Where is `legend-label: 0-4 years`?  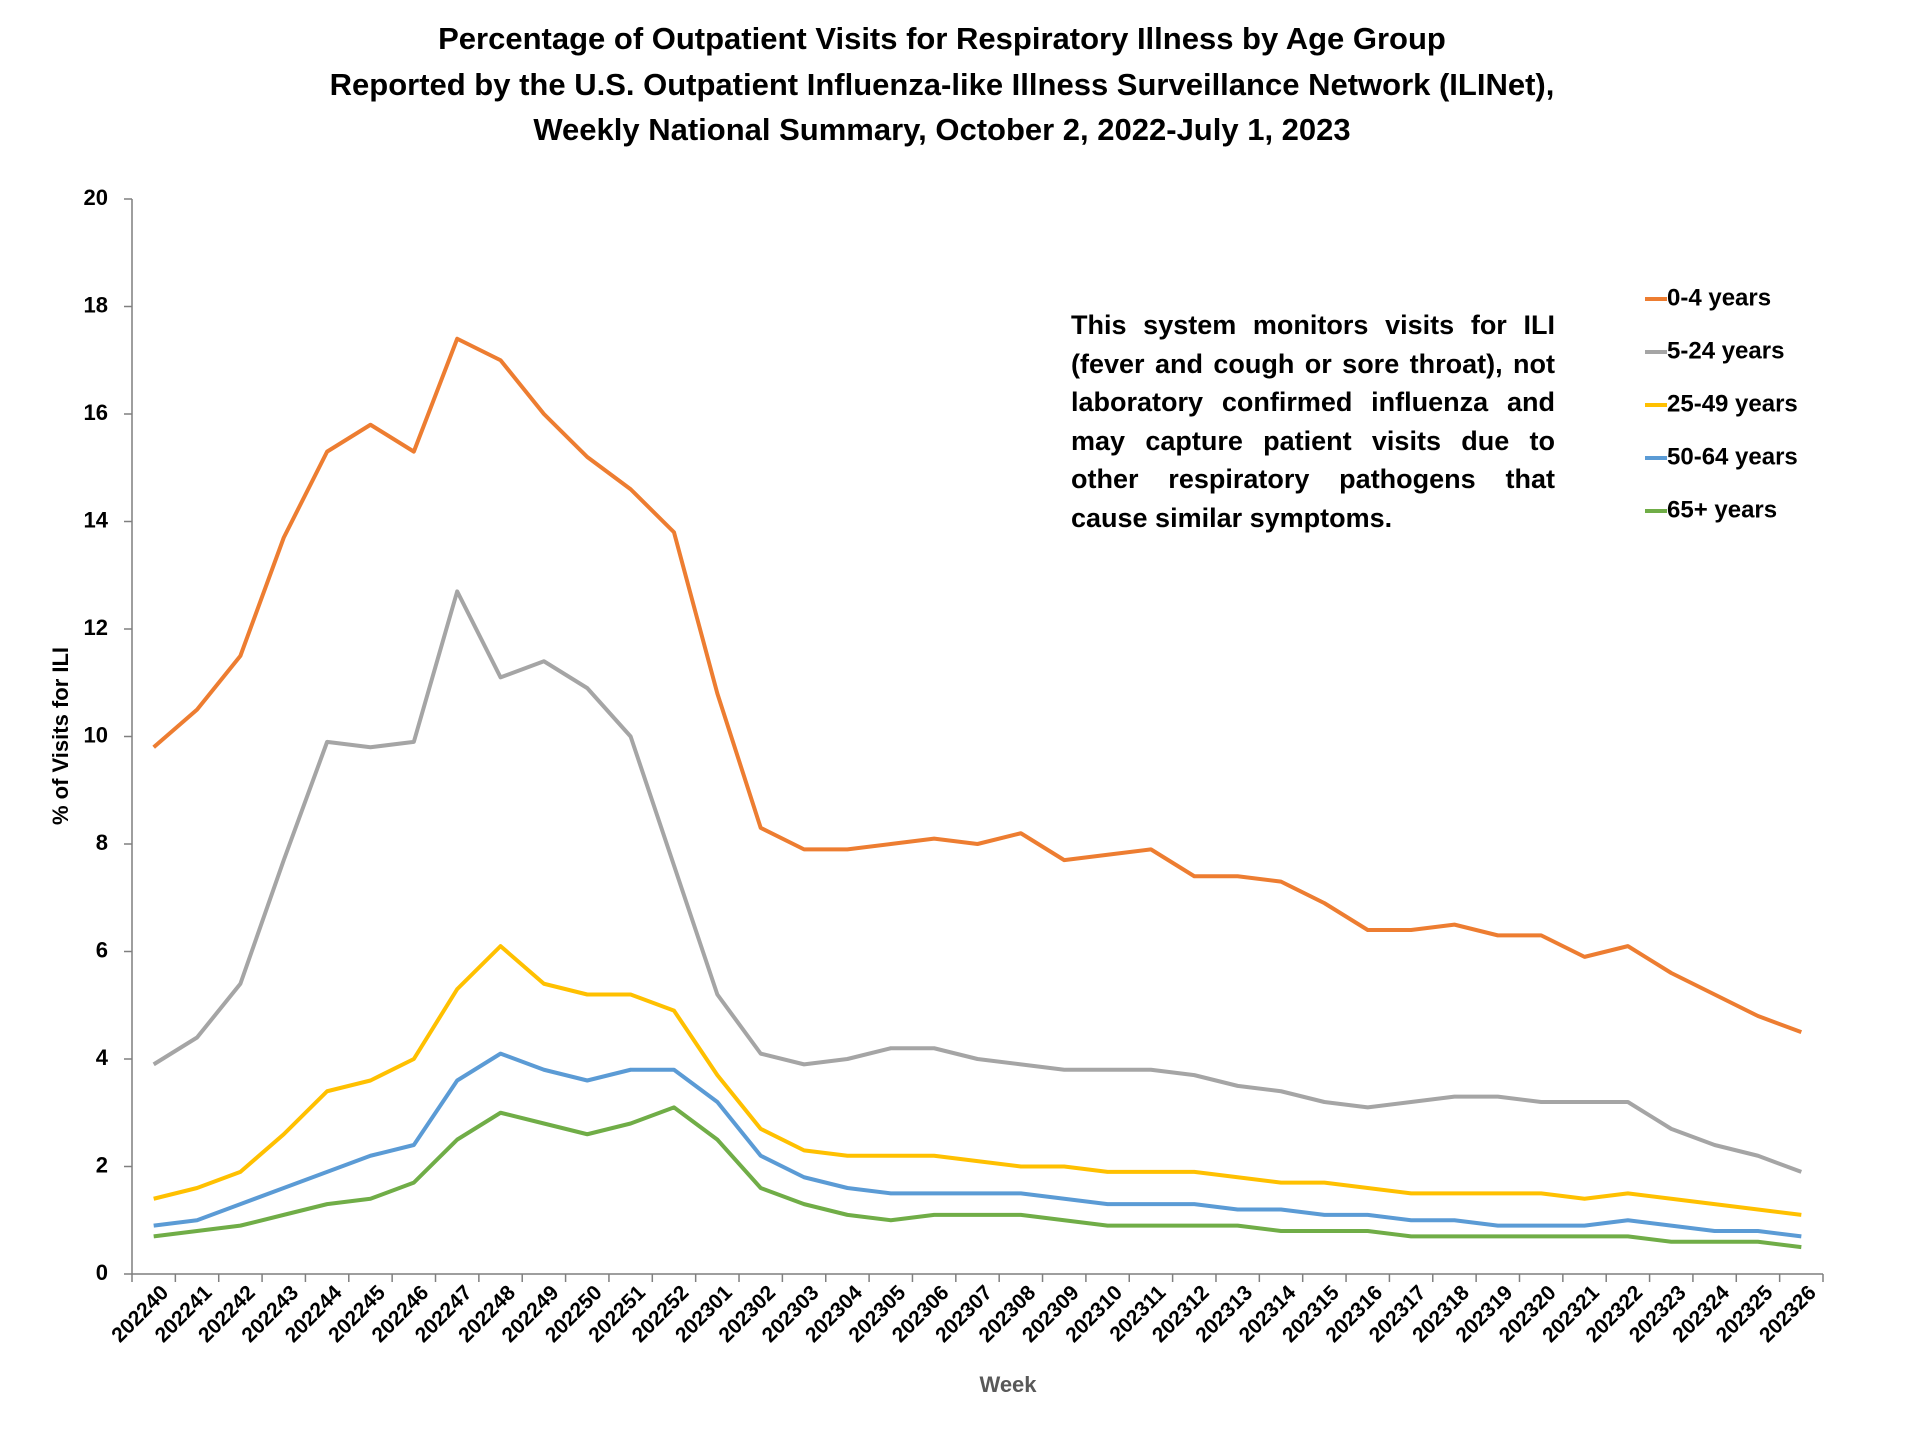 legend-label: 0-4 years is located at coordinates (1719, 297).